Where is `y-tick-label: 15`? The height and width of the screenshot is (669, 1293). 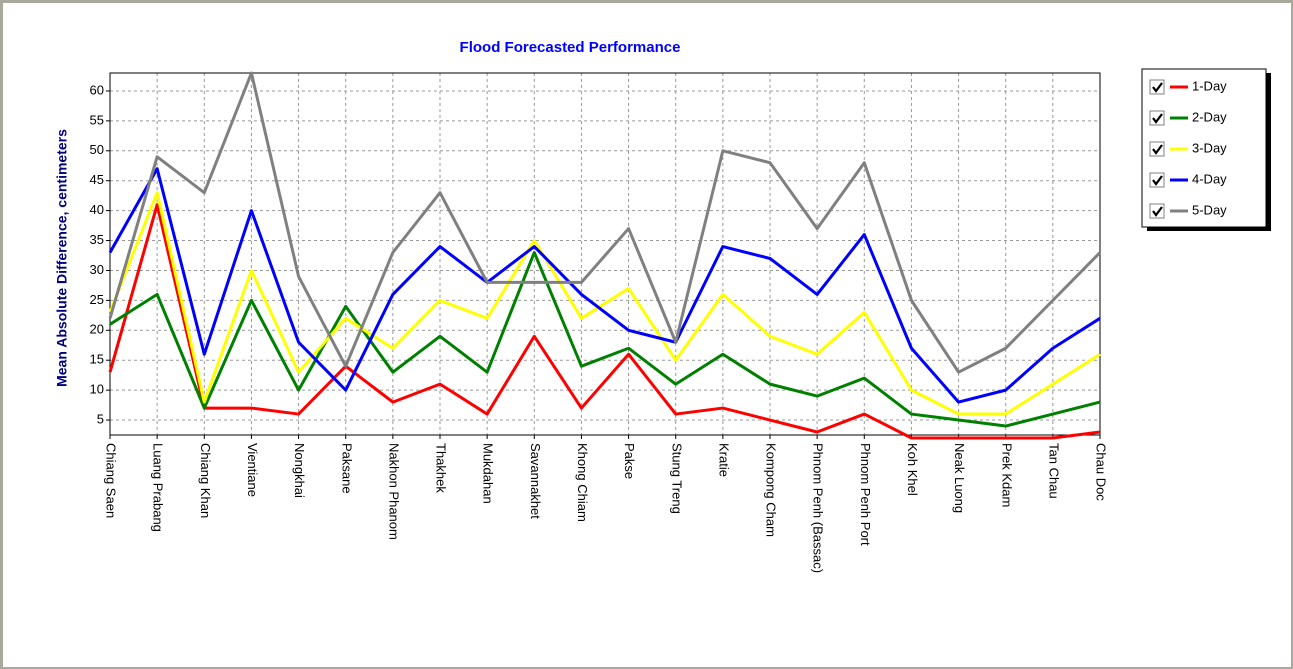
y-tick-label: 15 is located at coordinates (97, 359).